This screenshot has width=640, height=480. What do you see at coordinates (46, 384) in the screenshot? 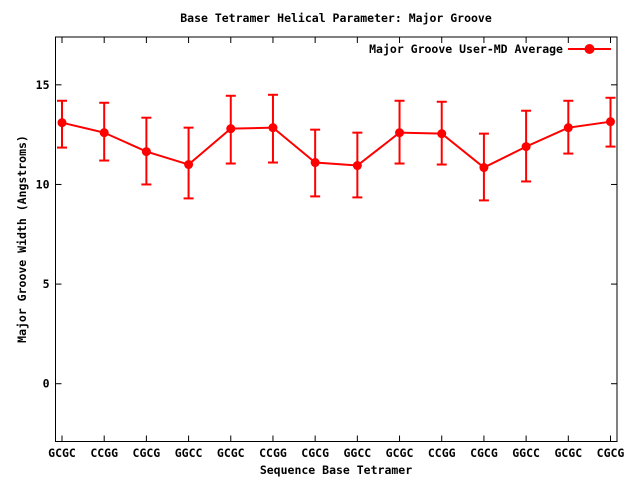
I see `y-tick-label: 0` at bounding box center [46, 384].